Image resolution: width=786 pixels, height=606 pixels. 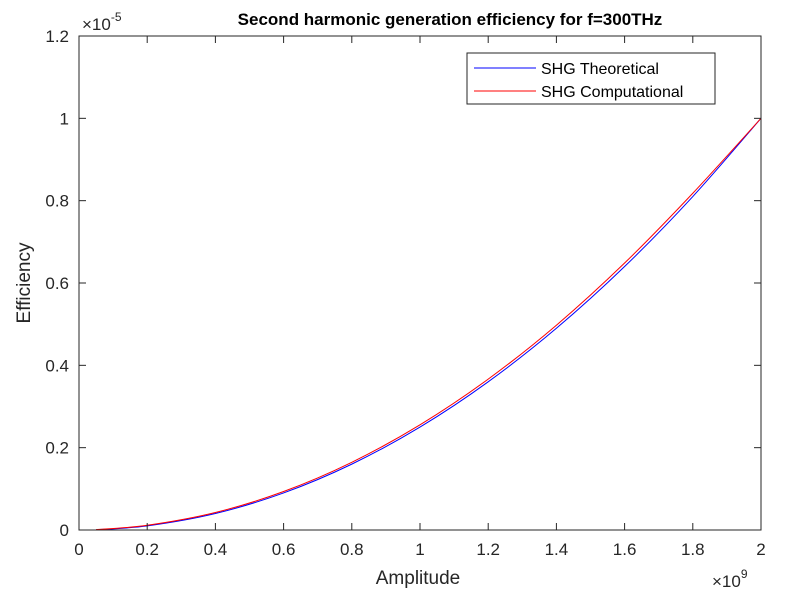 What do you see at coordinates (96, 24) in the screenshot?
I see `y-multiplier-base: ×10` at bounding box center [96, 24].